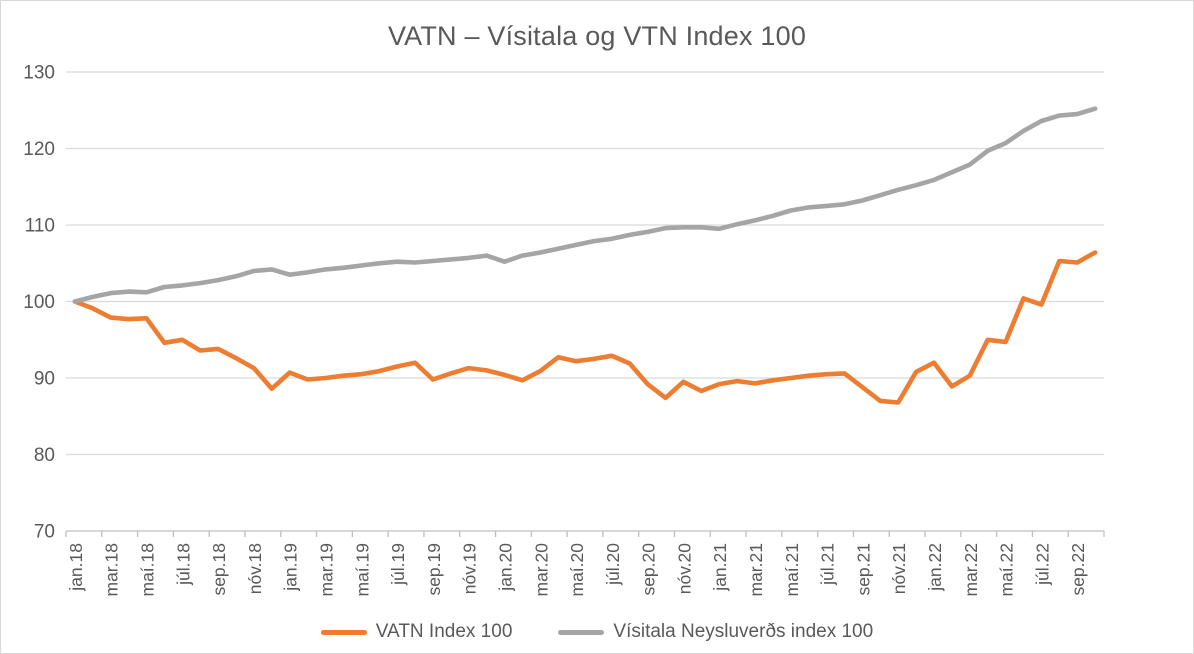 The width and height of the screenshot is (1194, 654). Describe the element at coordinates (613, 564) in the screenshot. I see `x-tick-label: júl.20` at that location.